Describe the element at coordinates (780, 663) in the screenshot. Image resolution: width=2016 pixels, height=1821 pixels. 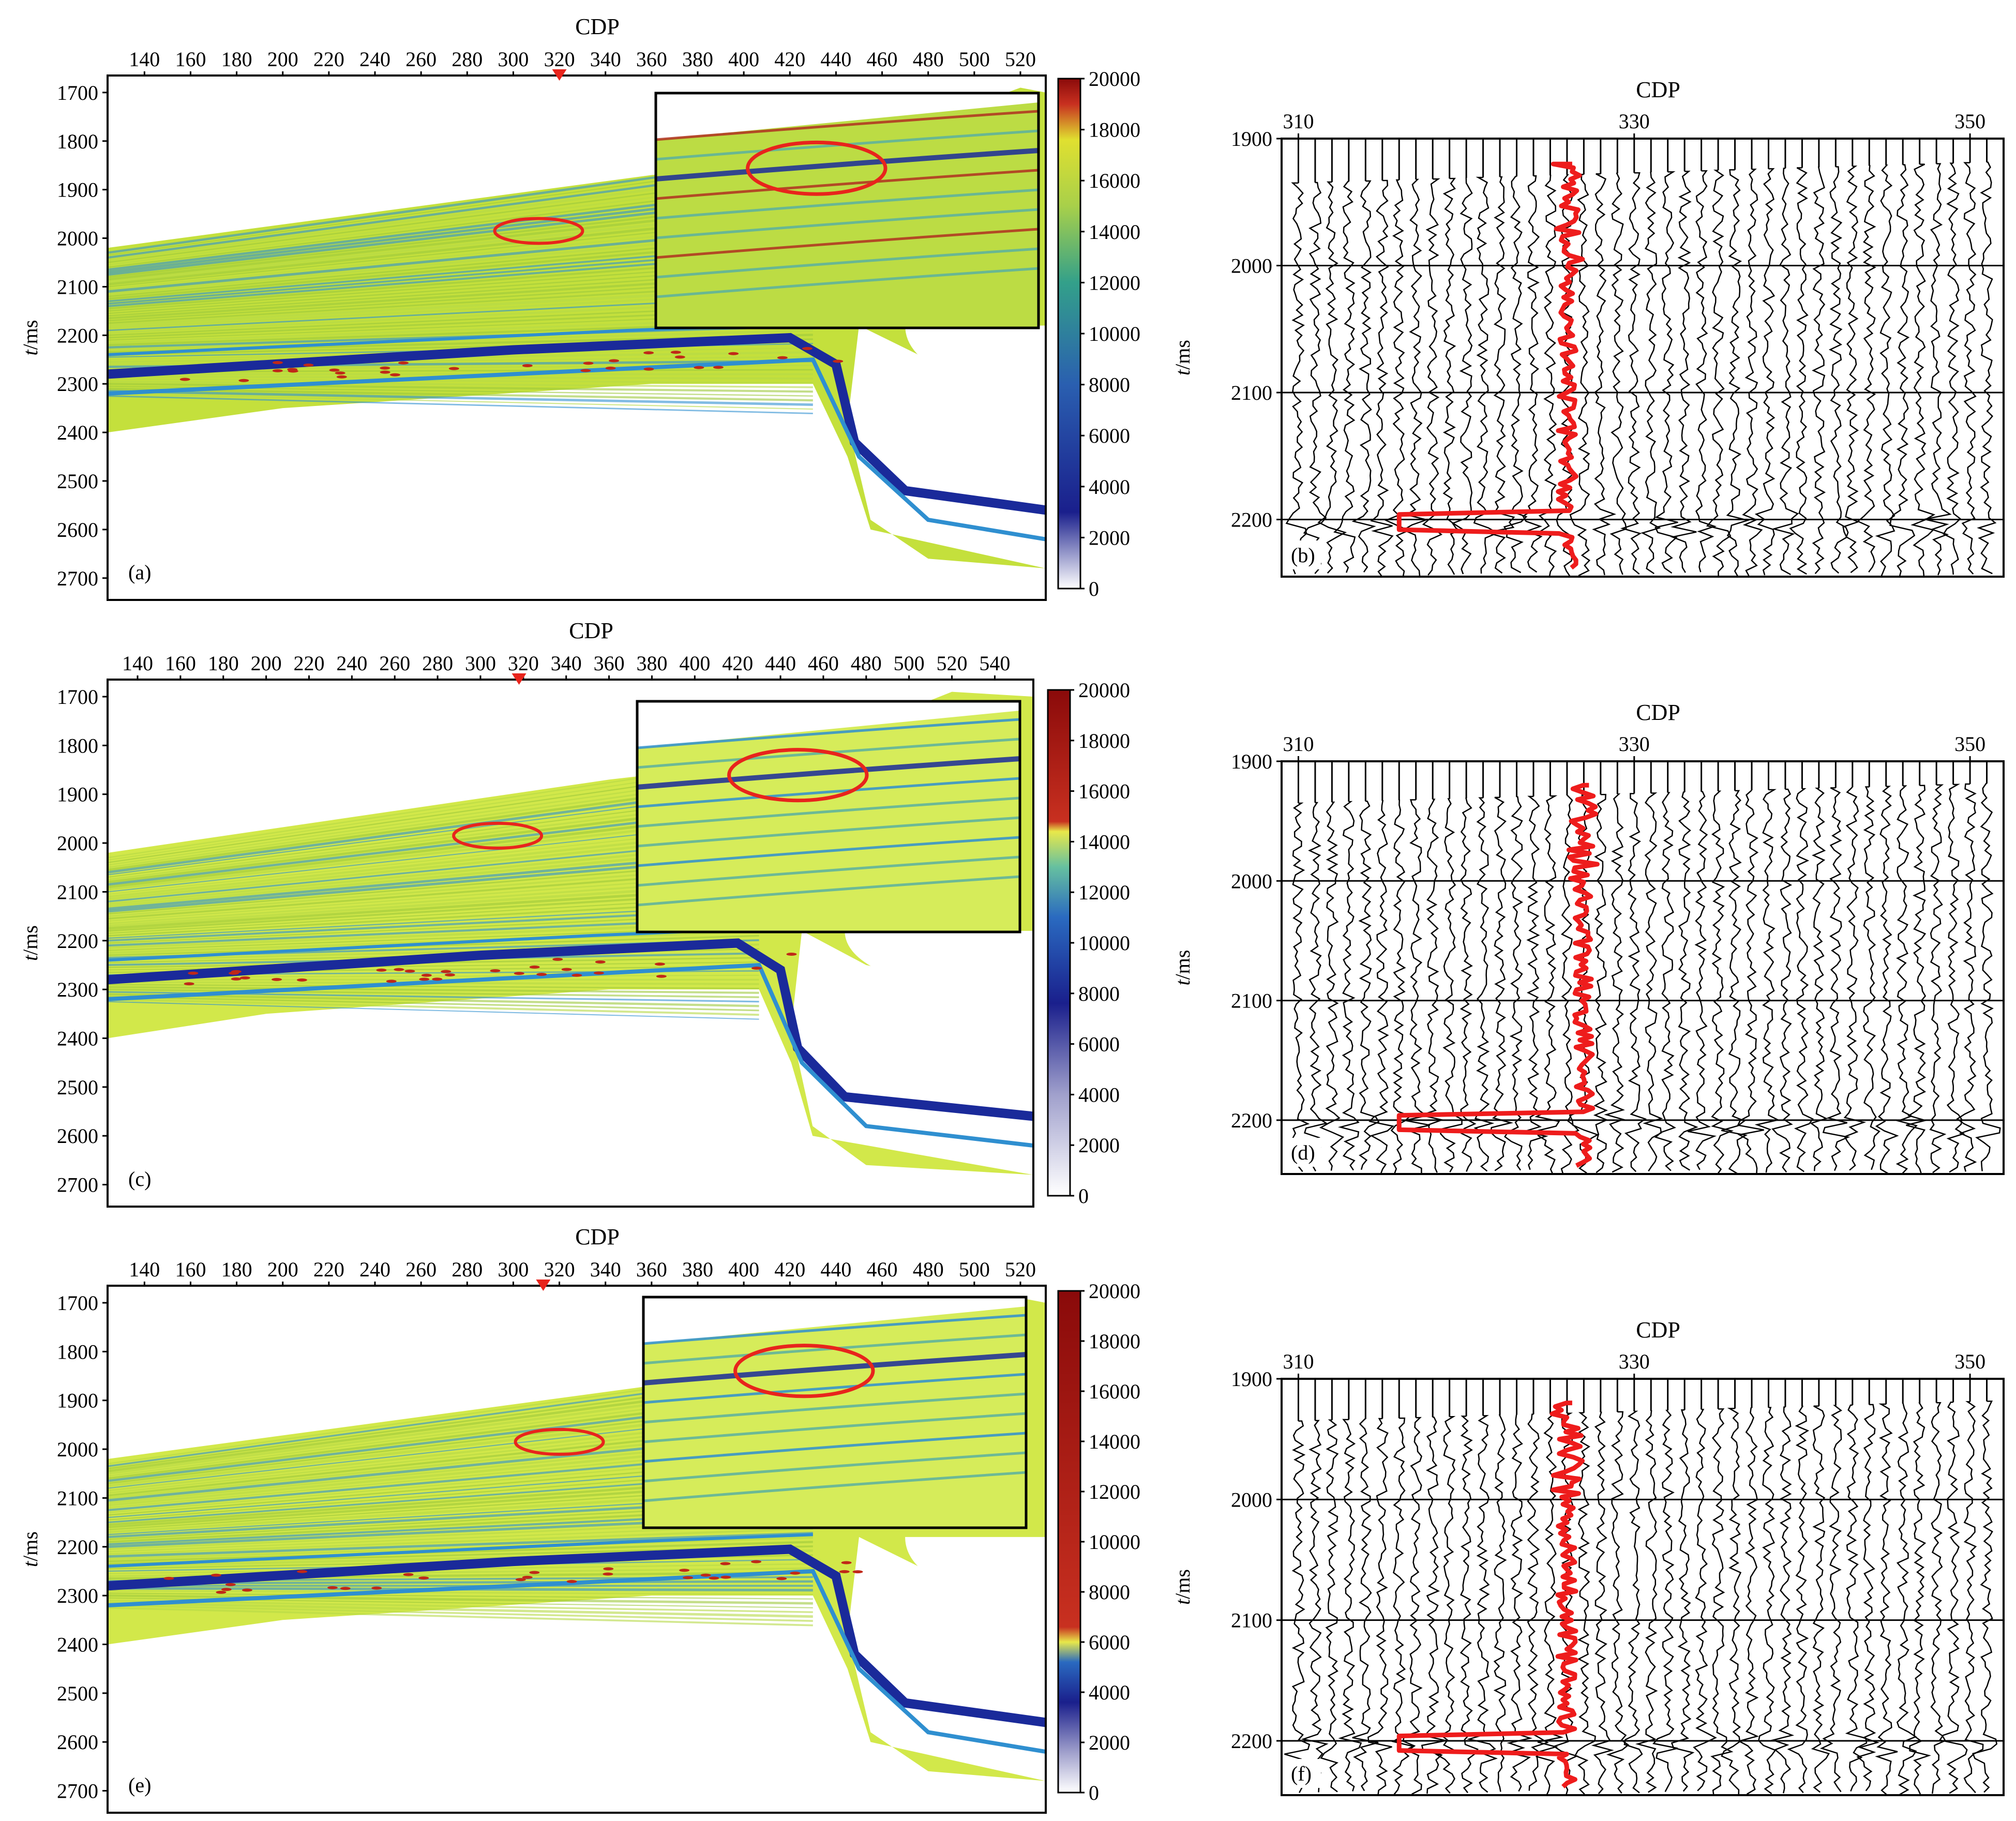
I see `x-tick-label: 440` at that location.